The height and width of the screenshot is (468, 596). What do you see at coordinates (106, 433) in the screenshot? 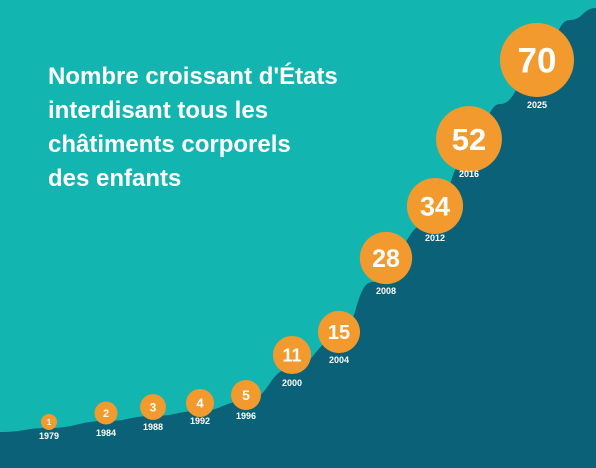
I see `x-tick-label: 1984` at bounding box center [106, 433].